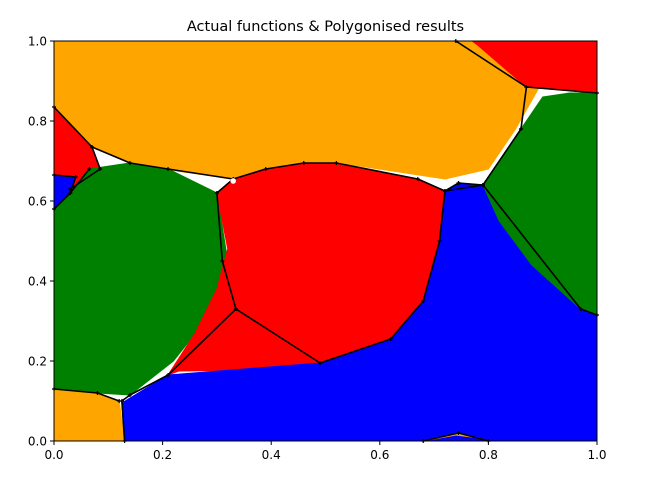  I want to click on x-tick-label-2: 0.4, so click(271, 455).